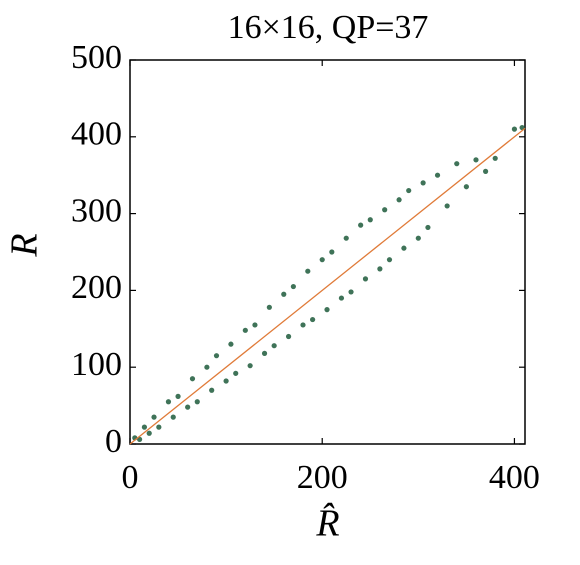 The height and width of the screenshot is (565, 580). What do you see at coordinates (96, 57) in the screenshot?
I see `y-tick-label: 500` at bounding box center [96, 57].